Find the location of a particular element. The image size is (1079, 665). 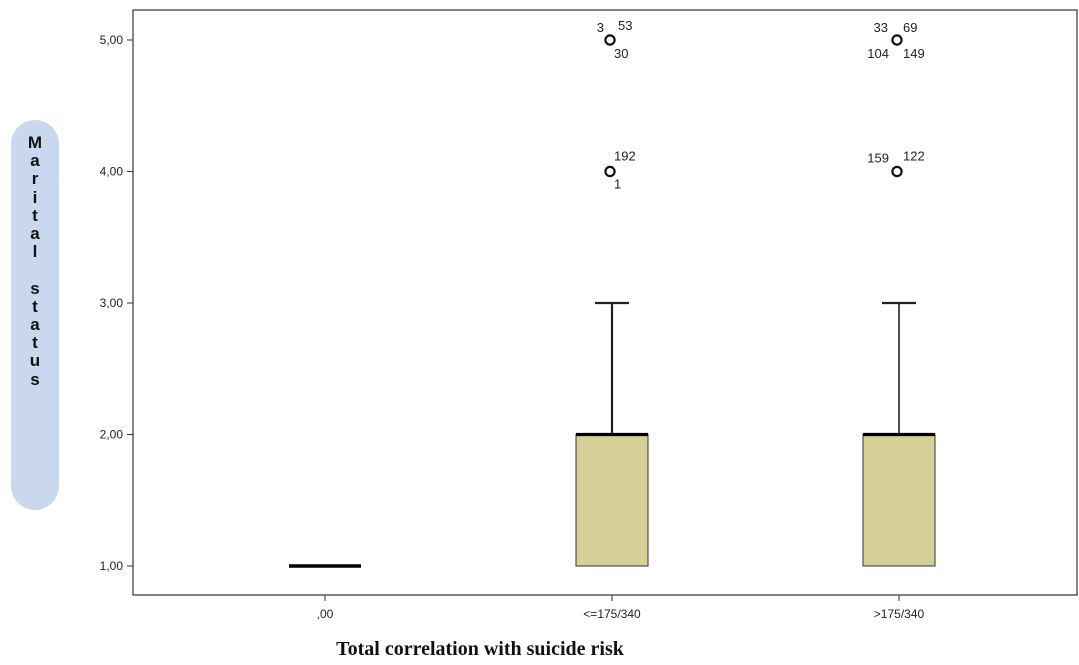

x-axis: ,00 <=175/340 >175/340 is located at coordinates (621, 608).